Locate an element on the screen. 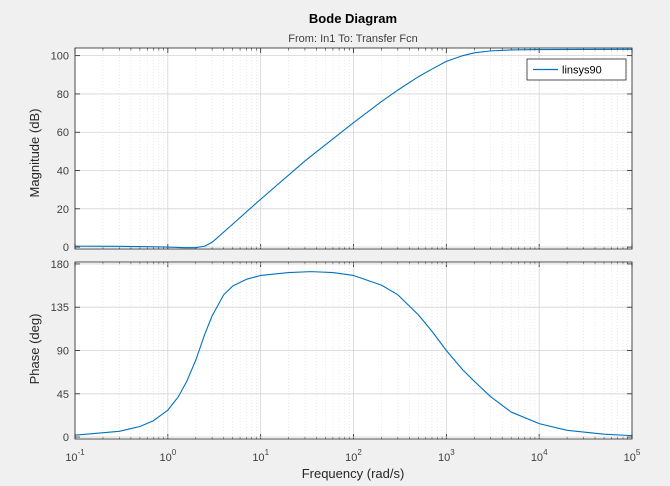 This screenshot has height=486, width=670. magnitude-y-tick-label: 60 is located at coordinates (63, 133).